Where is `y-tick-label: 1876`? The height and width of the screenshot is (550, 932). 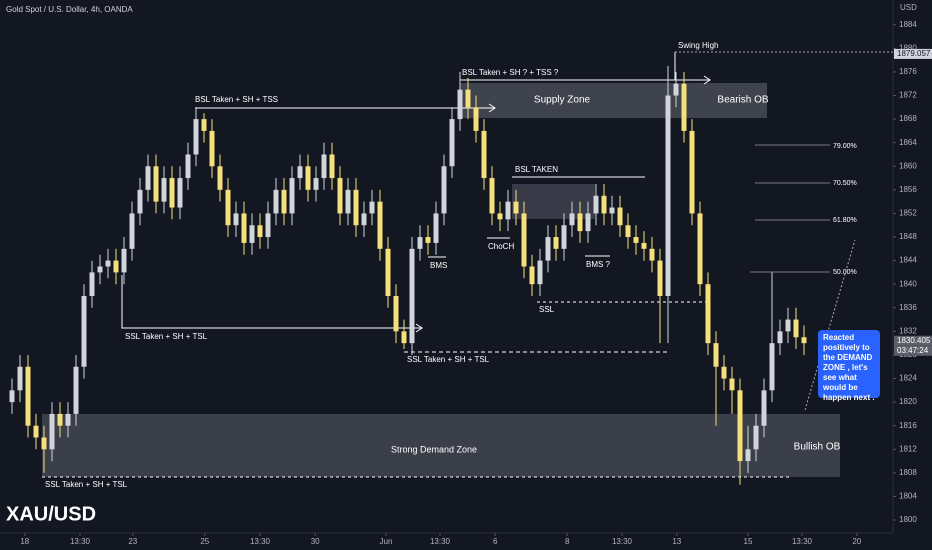
y-tick-label: 1876 is located at coordinates (908, 71).